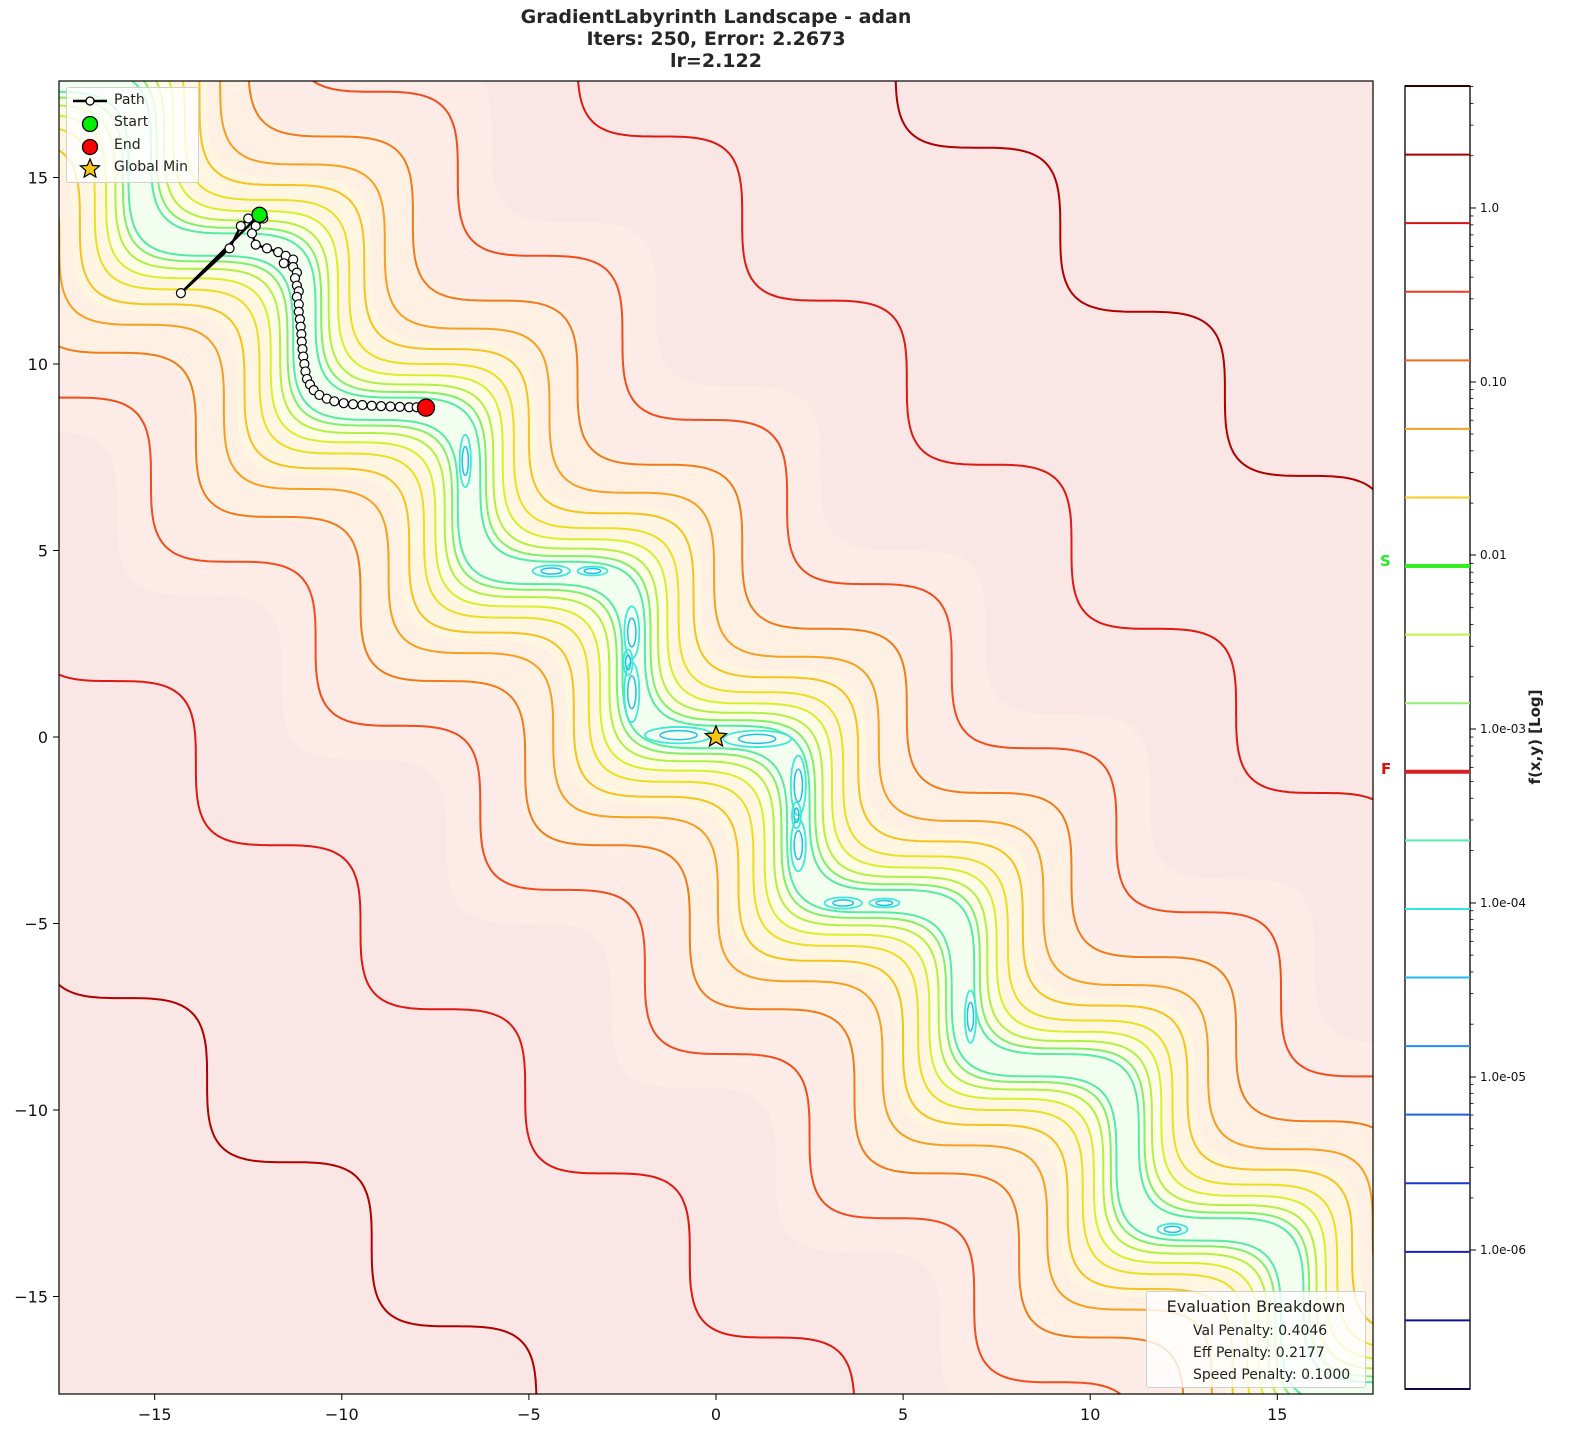 Image resolution: width=1581 pixels, height=1448 pixels. I want to click on star-icon, so click(90, 168).